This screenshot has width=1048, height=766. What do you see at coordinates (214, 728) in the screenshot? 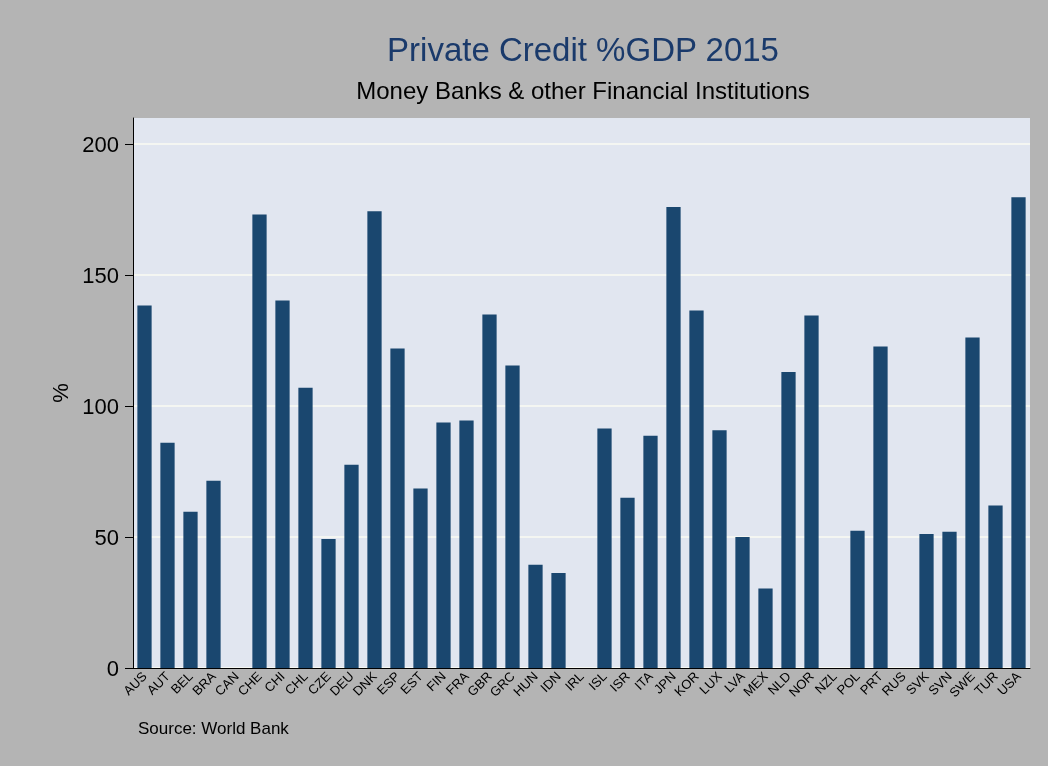
I see `source-note: Source: World Bank` at bounding box center [214, 728].